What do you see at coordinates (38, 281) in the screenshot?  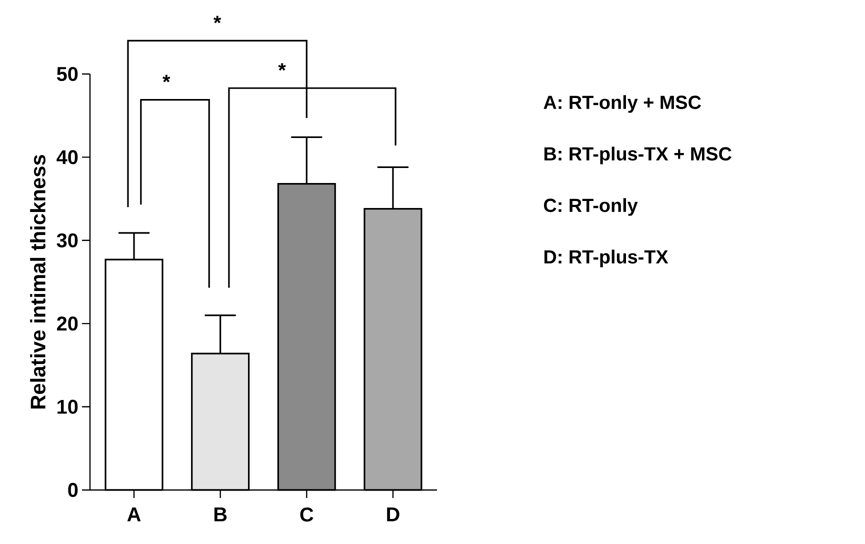 I see `y-axis-title: Relative intimal thickness` at bounding box center [38, 281].